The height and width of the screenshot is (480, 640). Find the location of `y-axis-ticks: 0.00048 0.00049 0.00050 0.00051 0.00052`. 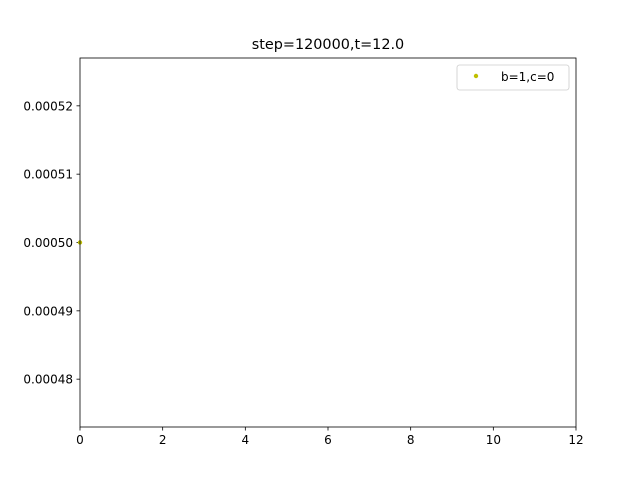

y-axis-ticks: 0.00048 0.00049 0.00050 0.00051 0.00052 is located at coordinates (51, 243).